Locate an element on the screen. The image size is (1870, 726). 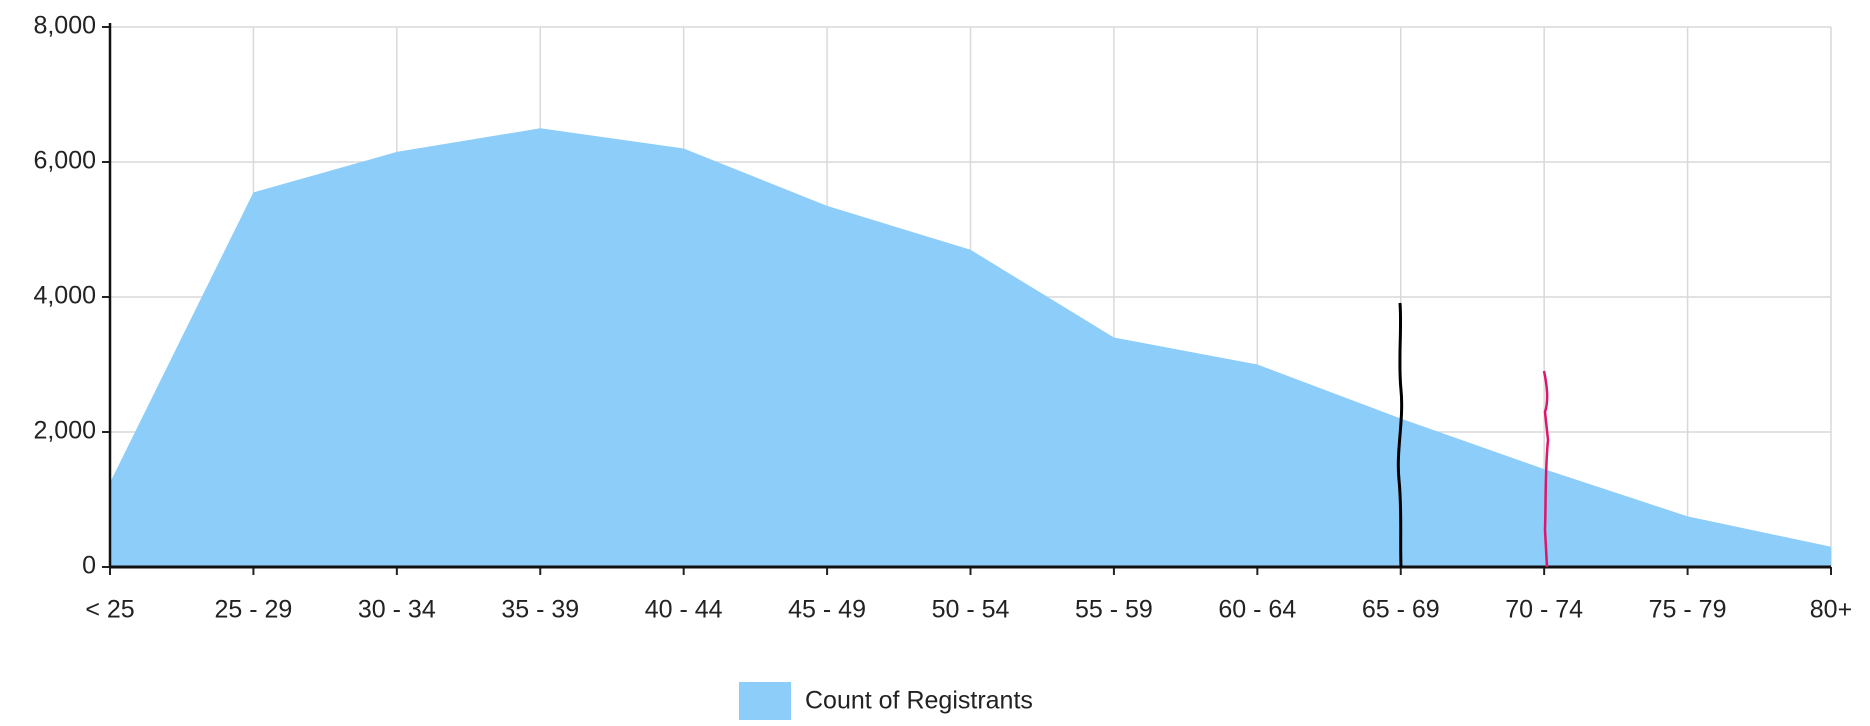
legend-label: Count of Registrants is located at coordinates (919, 701).